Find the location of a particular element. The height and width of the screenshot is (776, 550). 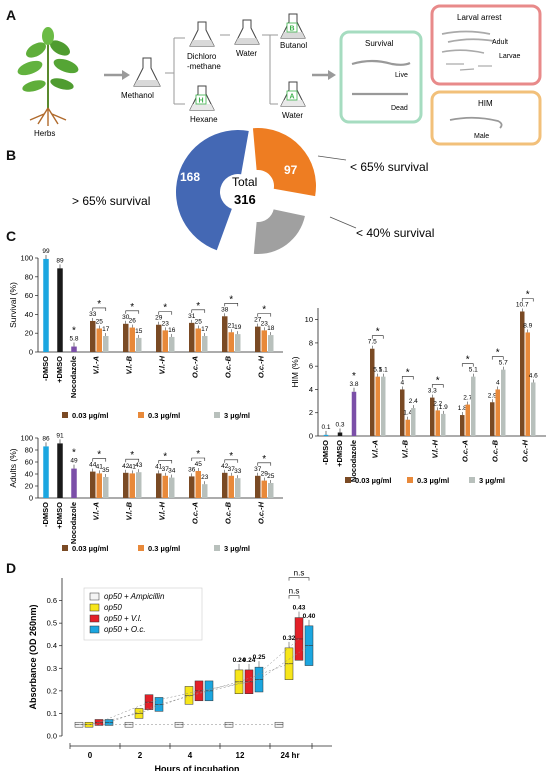

x-tick-label: 0 is located at coordinates (90, 755).